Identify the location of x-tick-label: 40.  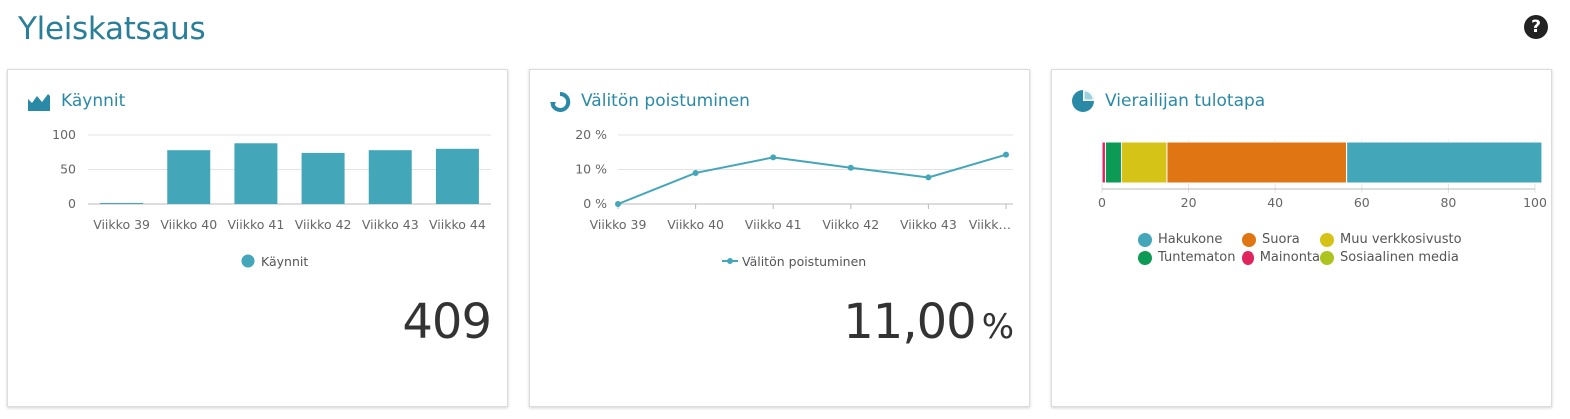
(1275, 202).